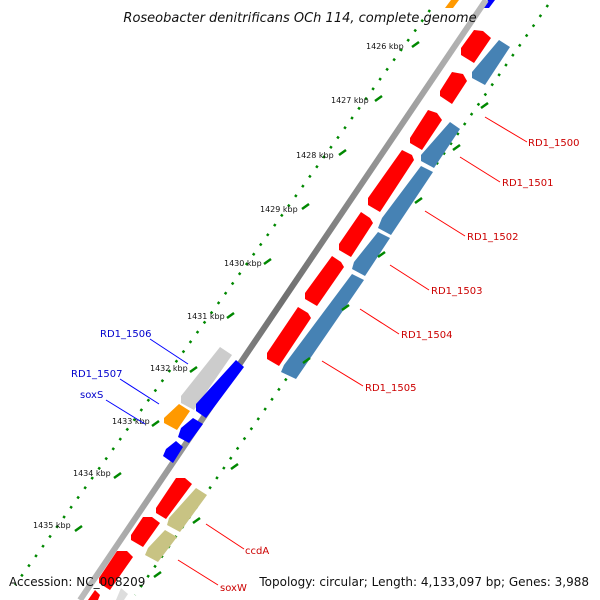 The image size is (600, 600). What do you see at coordinates (144, 347) in the screenshot?
I see `label-rd1-1506: RD1_1506` at bounding box center [144, 347].